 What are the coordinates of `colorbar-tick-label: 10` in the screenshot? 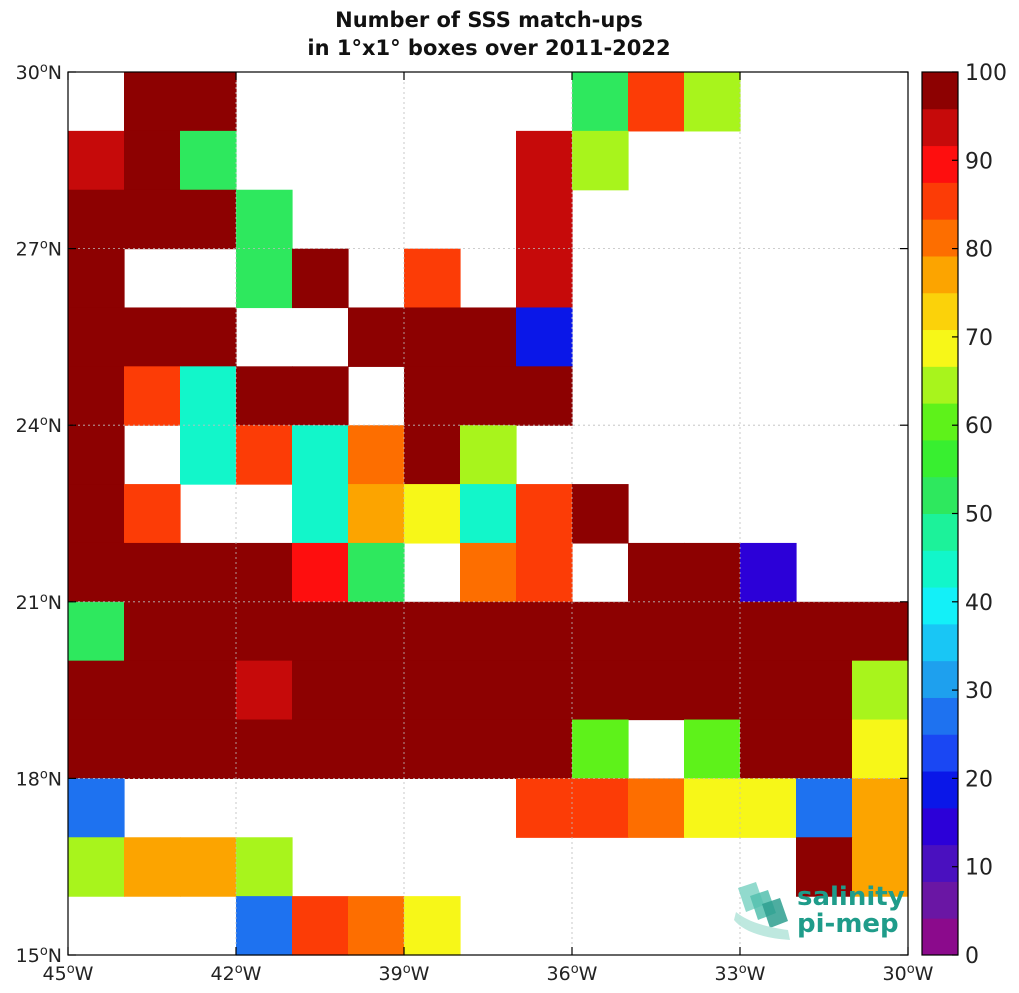 It's located at (979, 868).